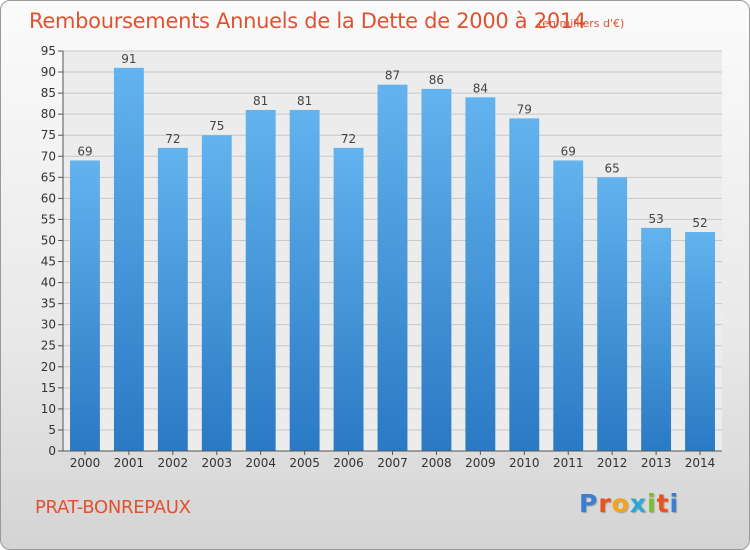 This screenshot has height=550, width=750. What do you see at coordinates (48, 72) in the screenshot?
I see `y-tick-label: 90` at bounding box center [48, 72].